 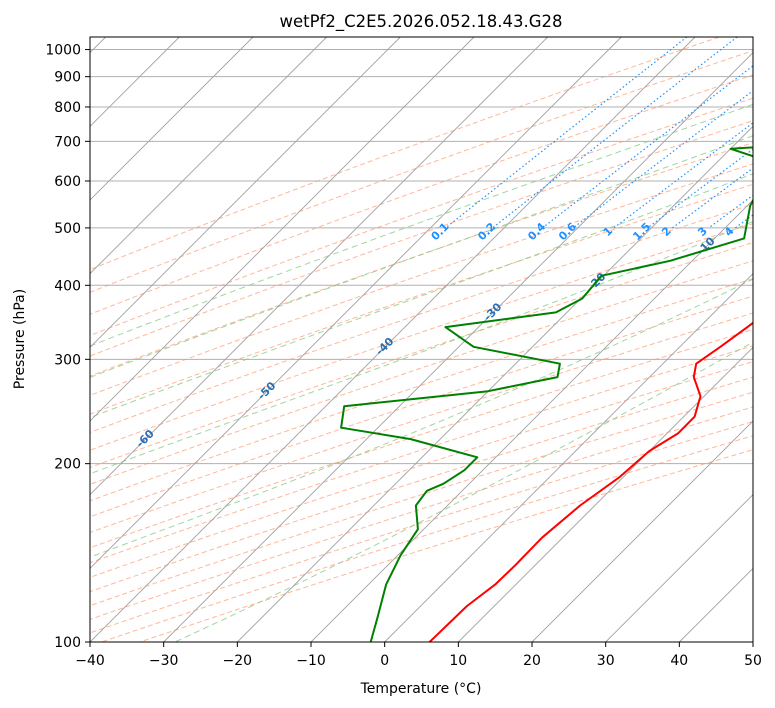 I want to click on x-tick-label: 0, so click(x=384, y=661).